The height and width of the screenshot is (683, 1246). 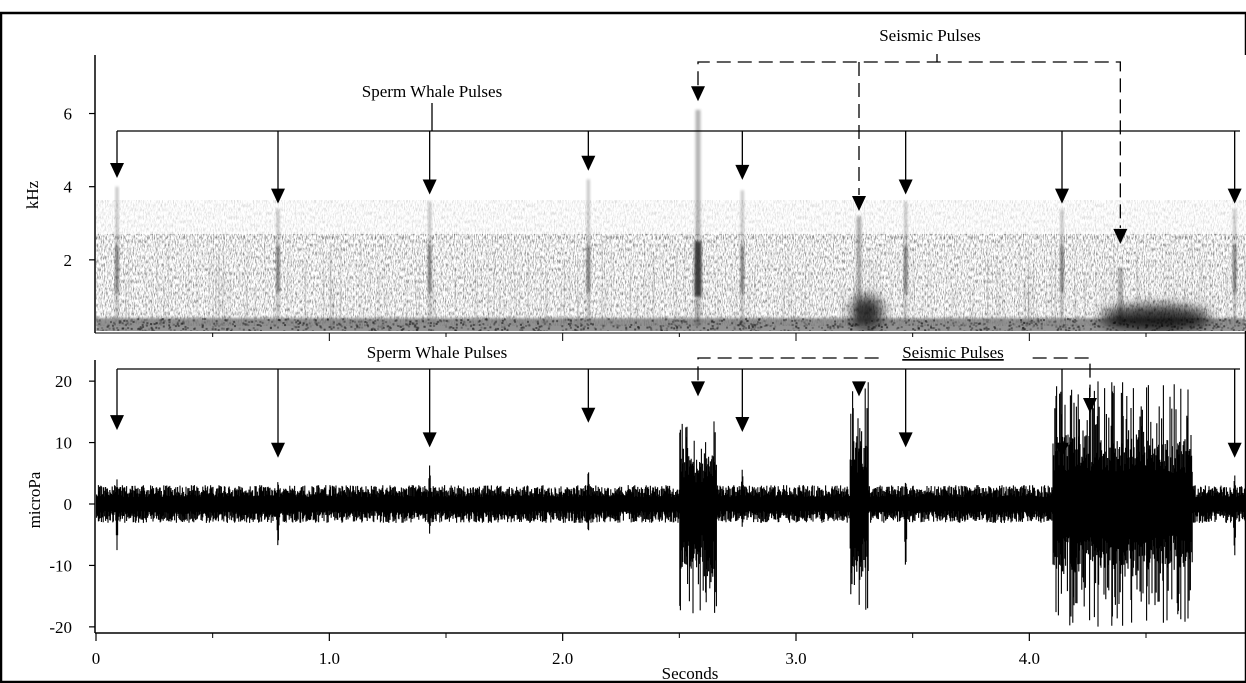 What do you see at coordinates (68, 114) in the screenshot?
I see `spectrogram-y-tick-label: 6` at bounding box center [68, 114].